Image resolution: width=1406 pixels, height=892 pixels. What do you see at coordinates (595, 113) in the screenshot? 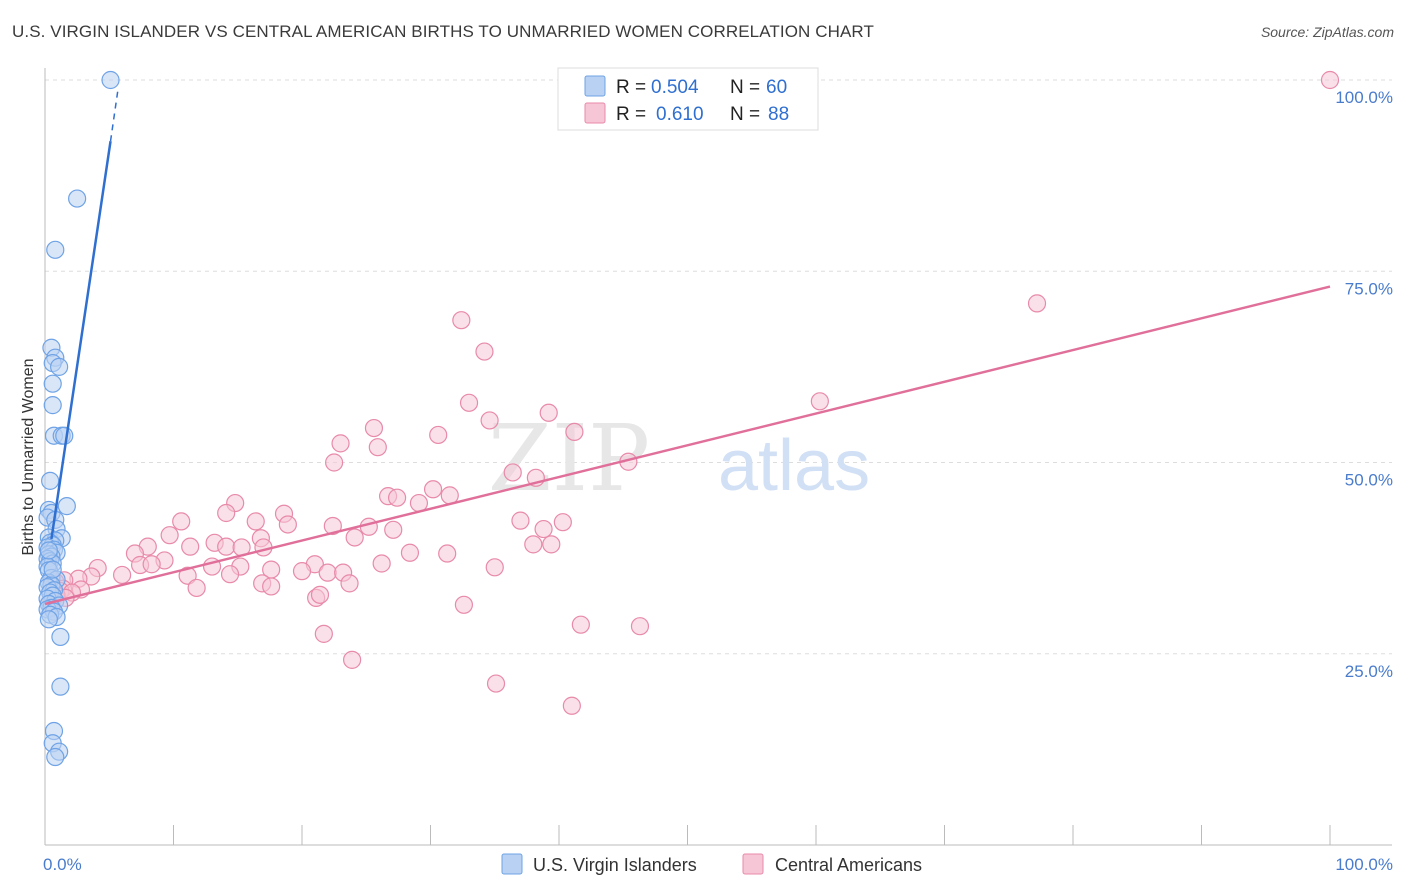
I see `legend-swatch-central-americans` at bounding box center [595, 113].